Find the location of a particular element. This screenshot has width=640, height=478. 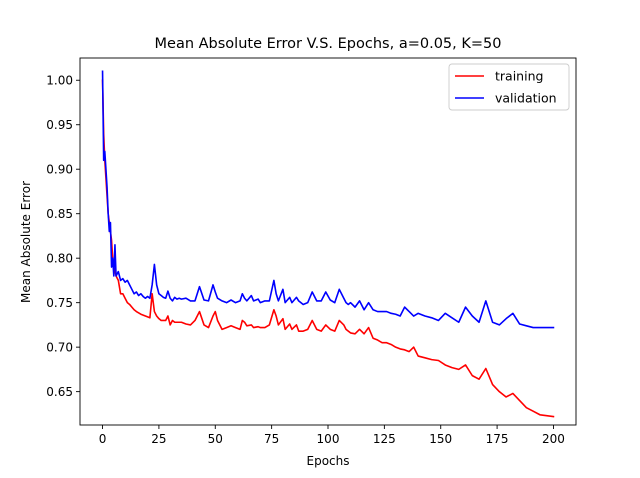

x-tick-label: 125 is located at coordinates (384, 439).